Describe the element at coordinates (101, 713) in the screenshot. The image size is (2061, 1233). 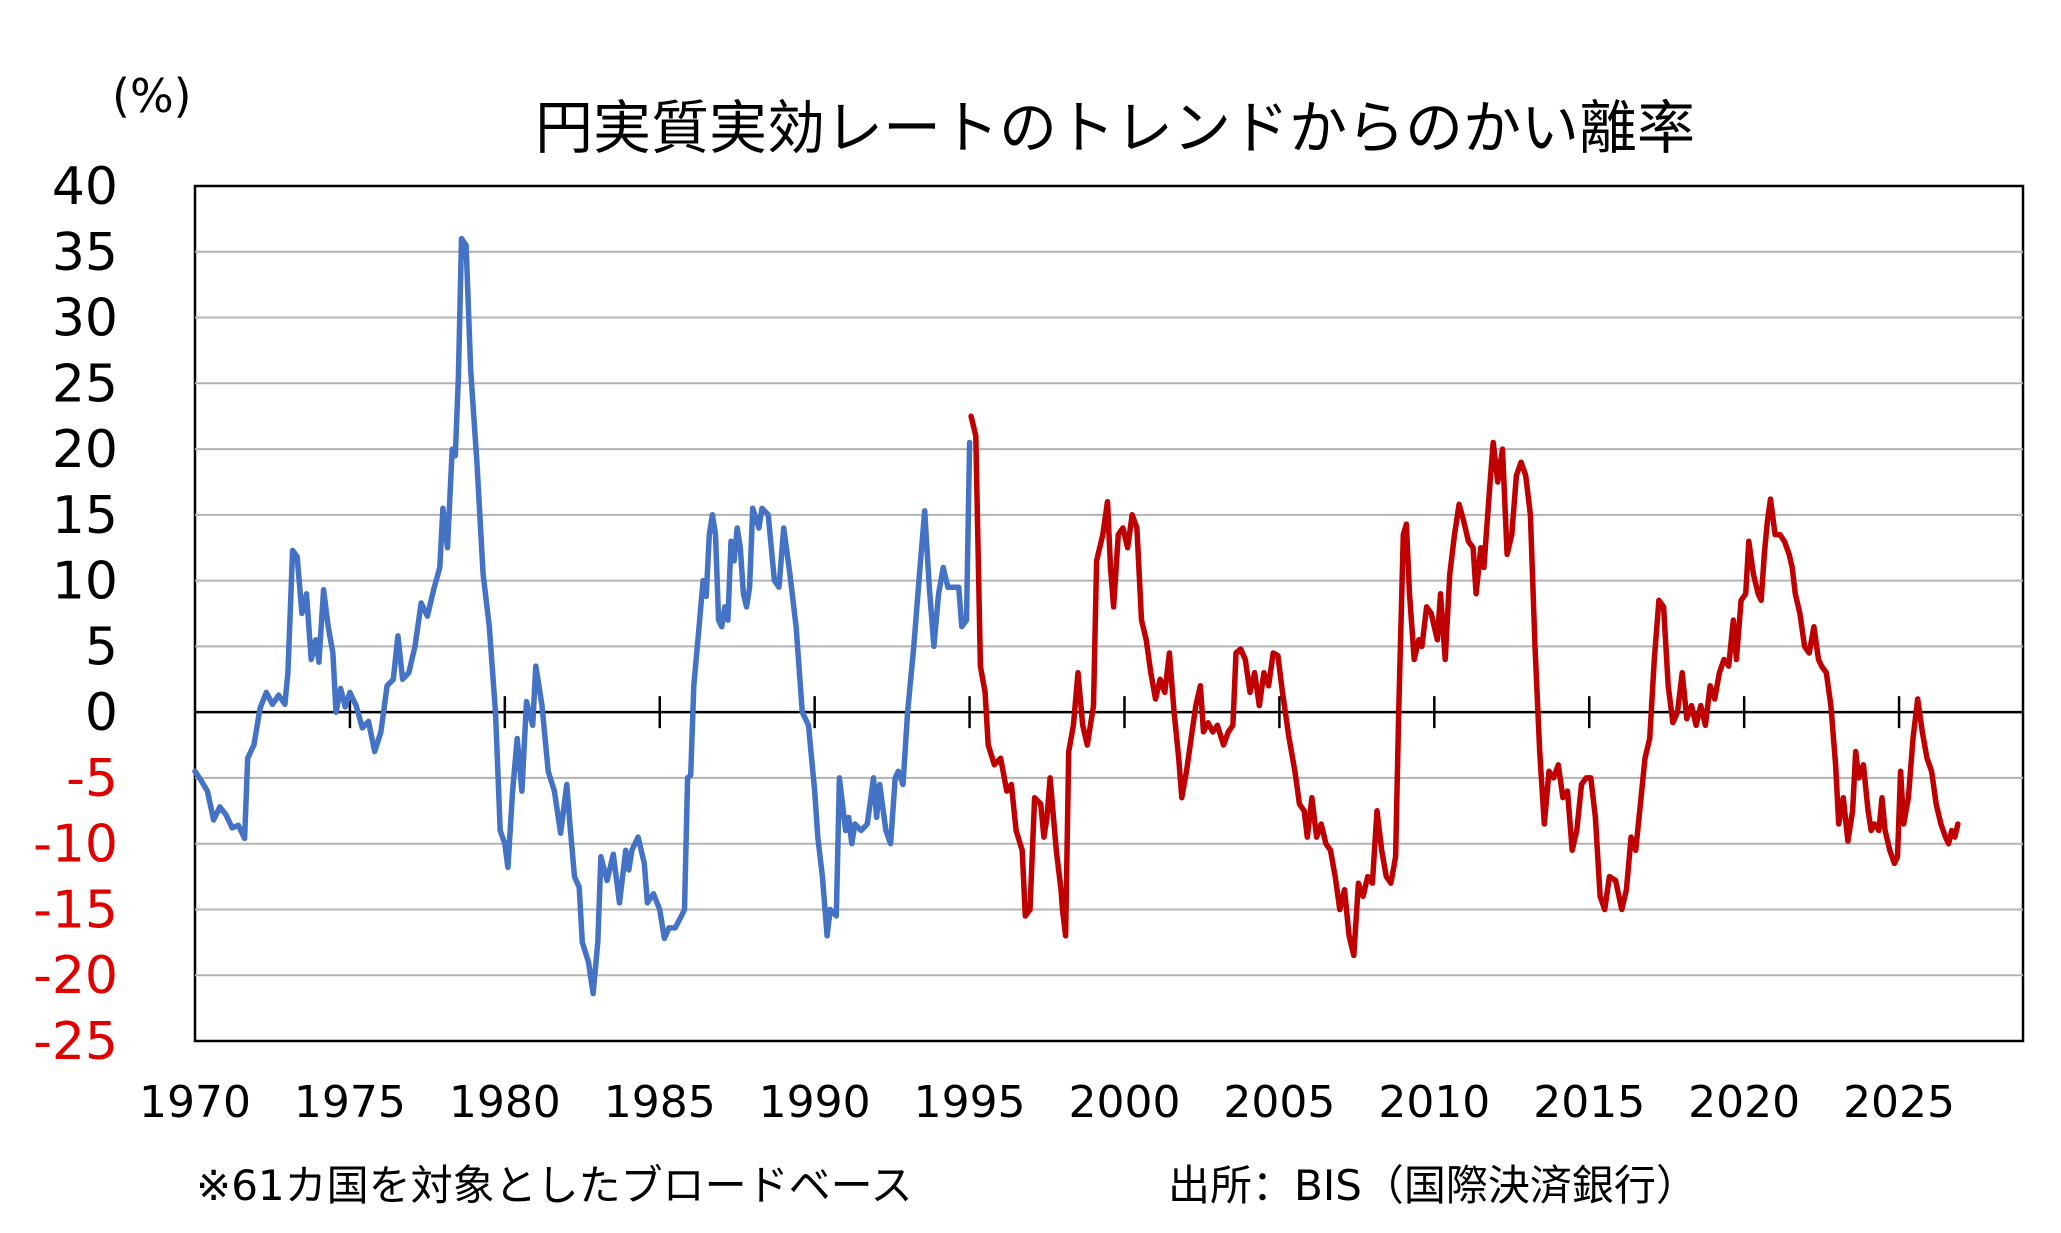
I see `y-tick-label: 0` at that location.